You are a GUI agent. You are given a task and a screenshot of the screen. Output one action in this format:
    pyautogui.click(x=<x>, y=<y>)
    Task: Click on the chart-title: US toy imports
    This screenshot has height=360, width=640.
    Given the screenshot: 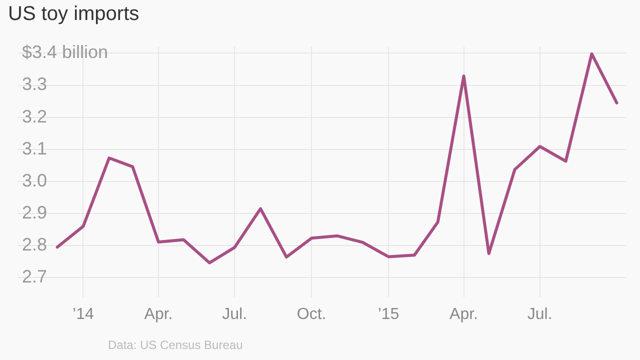 What is the action you would take?
    pyautogui.click(x=74, y=14)
    